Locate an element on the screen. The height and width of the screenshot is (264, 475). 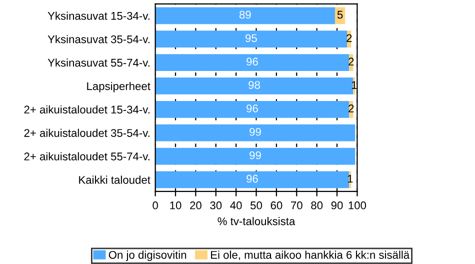
data-label: 5 is located at coordinates (340, 14).